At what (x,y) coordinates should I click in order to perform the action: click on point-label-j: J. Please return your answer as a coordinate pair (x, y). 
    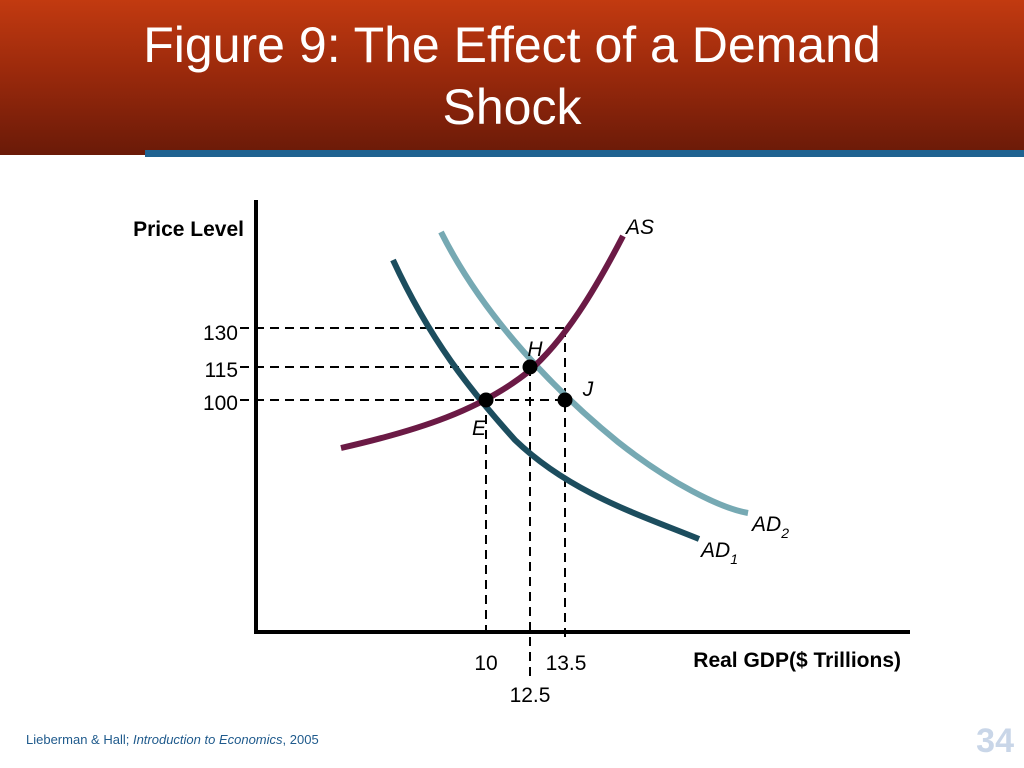
    Looking at the image, I should click on (588, 389).